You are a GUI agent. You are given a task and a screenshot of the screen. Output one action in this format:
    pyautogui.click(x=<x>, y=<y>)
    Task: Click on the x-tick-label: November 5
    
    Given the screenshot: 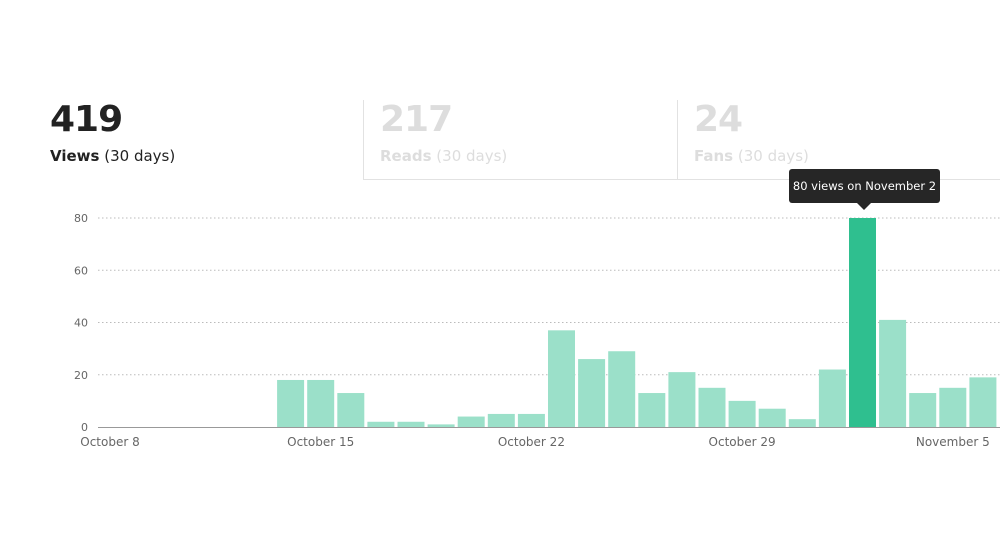 What is the action you would take?
    pyautogui.click(x=953, y=442)
    